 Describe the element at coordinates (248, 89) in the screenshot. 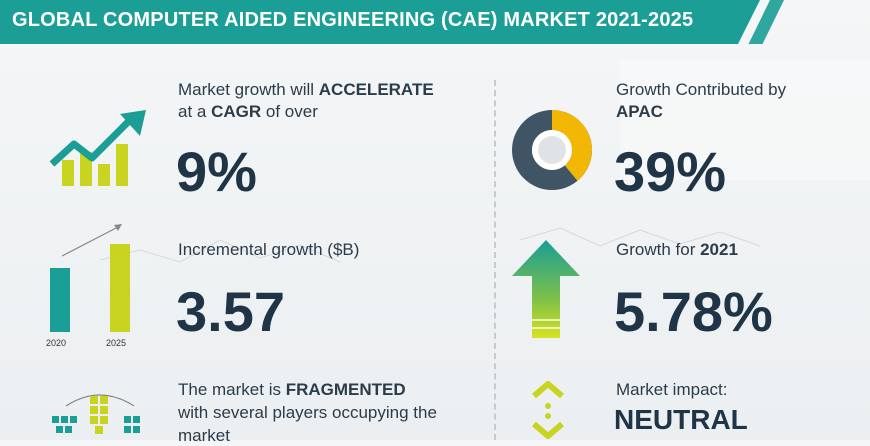

I see `growth-line1-prefix: Market growth will` at that location.